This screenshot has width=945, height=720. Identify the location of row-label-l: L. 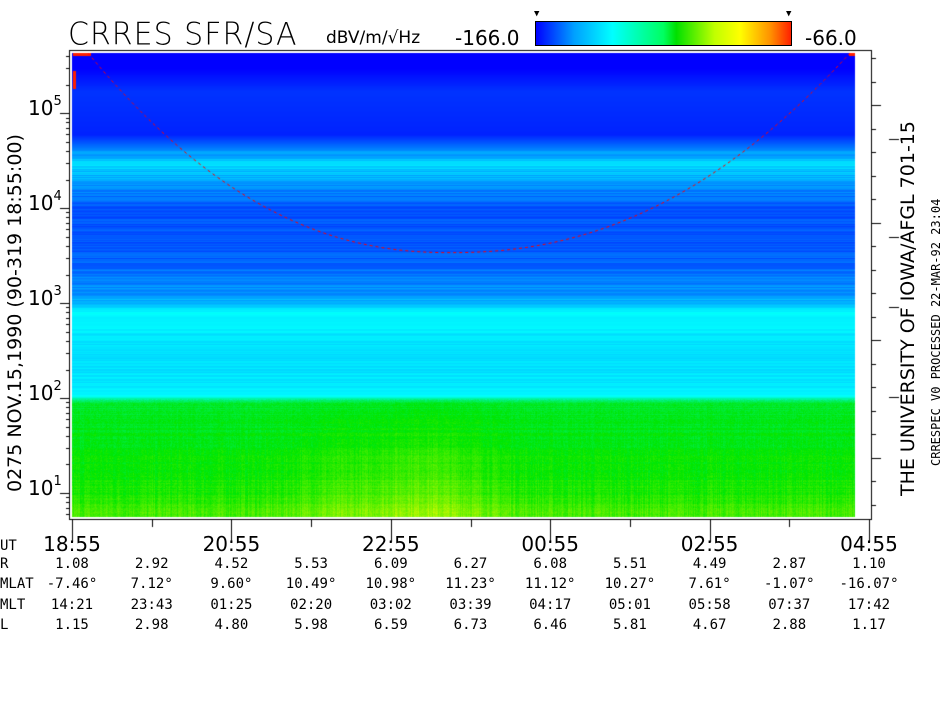
(4, 625).